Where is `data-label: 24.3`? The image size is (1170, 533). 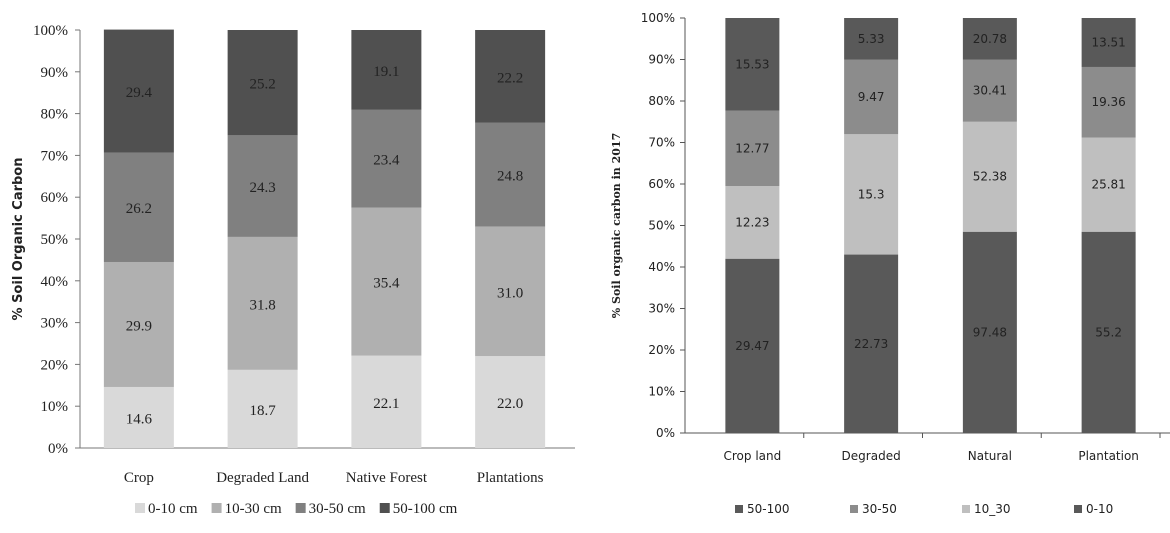
data-label: 24.3 is located at coordinates (263, 188).